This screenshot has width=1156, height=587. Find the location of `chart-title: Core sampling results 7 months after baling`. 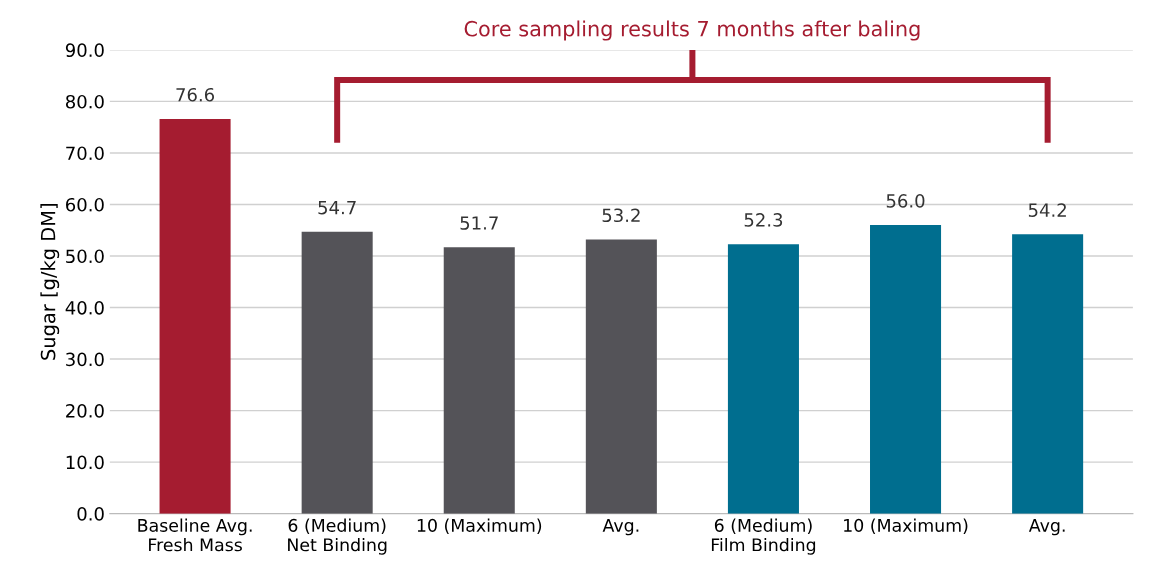

chart-title: Core sampling results 7 months after baling is located at coordinates (692, 30).